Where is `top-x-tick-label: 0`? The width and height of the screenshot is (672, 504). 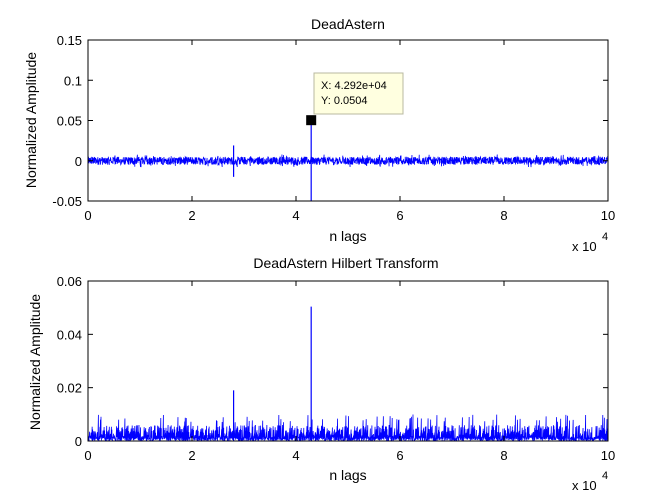
top-x-tick-label: 0 is located at coordinates (87, 215).